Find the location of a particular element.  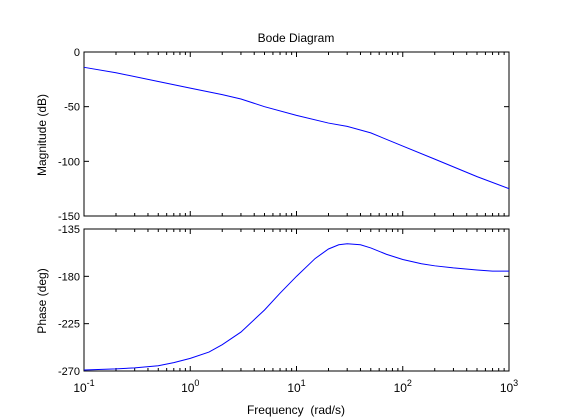

magnitude-y-tick-label: -150 is located at coordinates (69, 217).